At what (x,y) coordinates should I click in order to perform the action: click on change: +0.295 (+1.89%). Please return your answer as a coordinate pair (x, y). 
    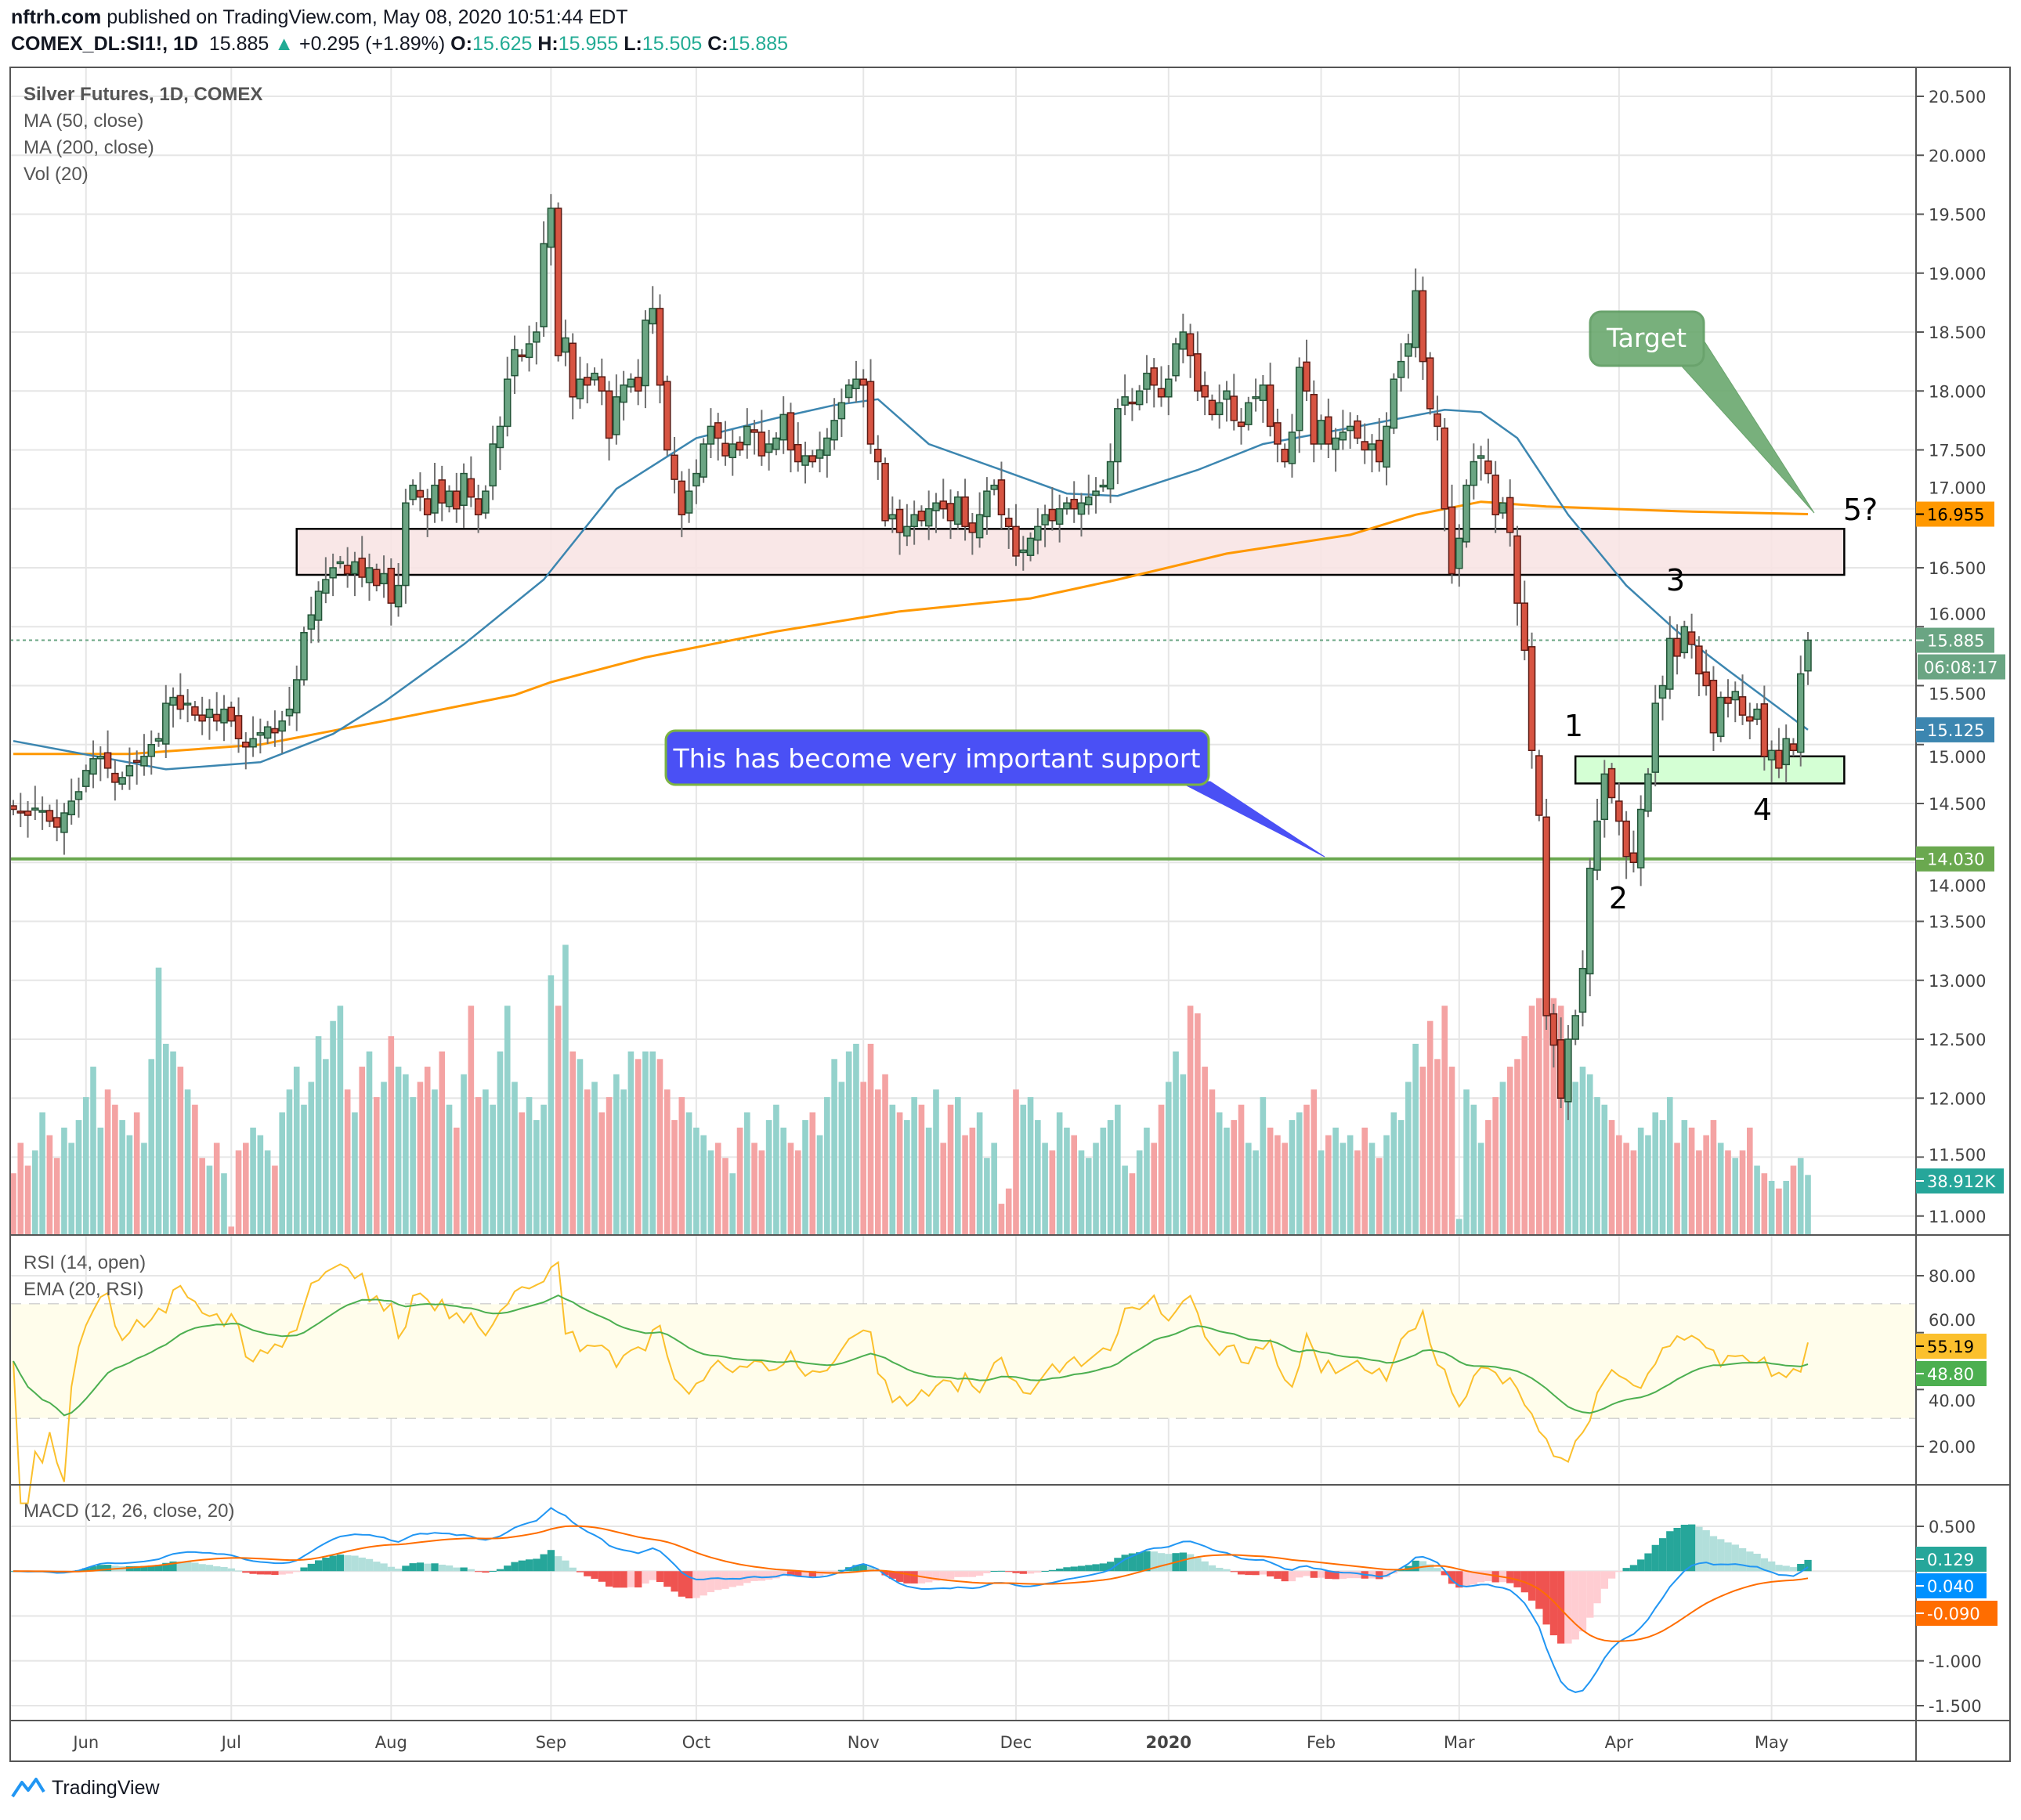
    Looking at the image, I should click on (372, 44).